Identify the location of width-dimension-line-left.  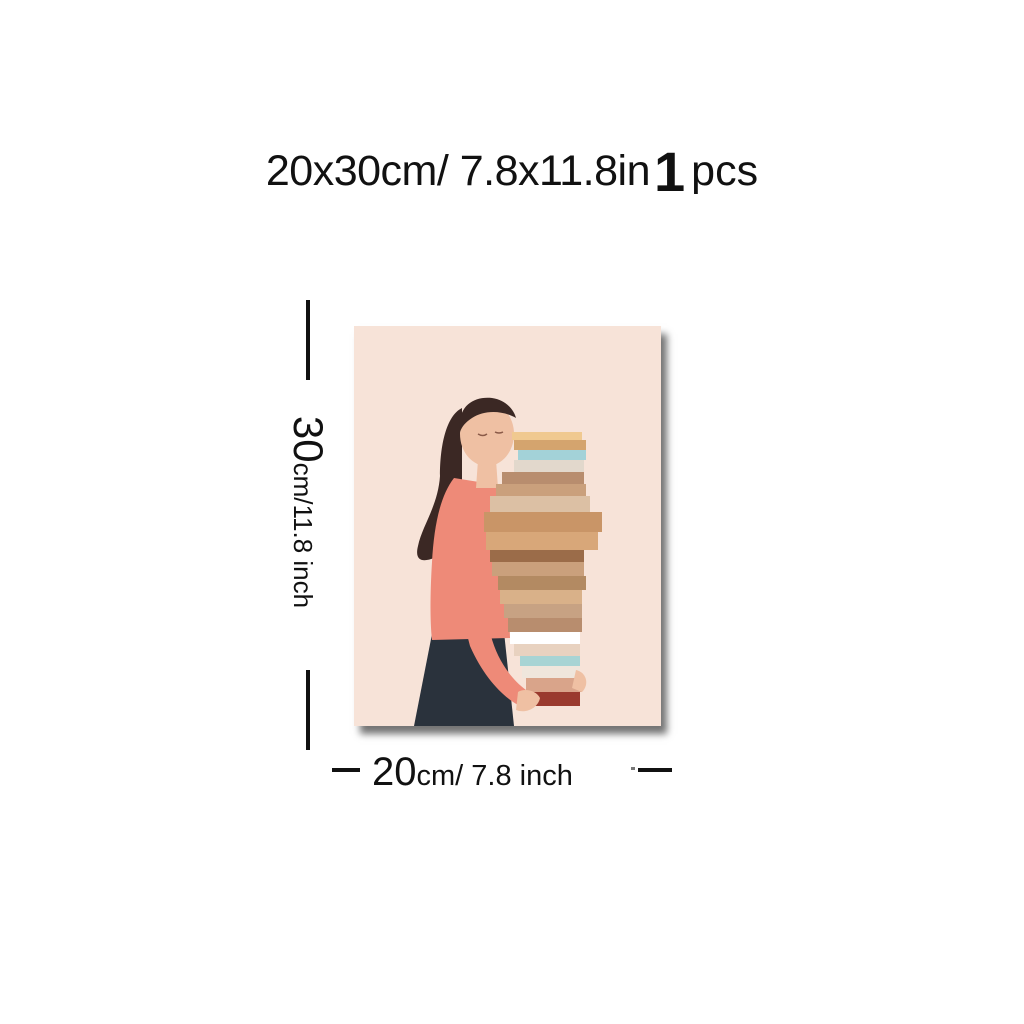
(346, 770).